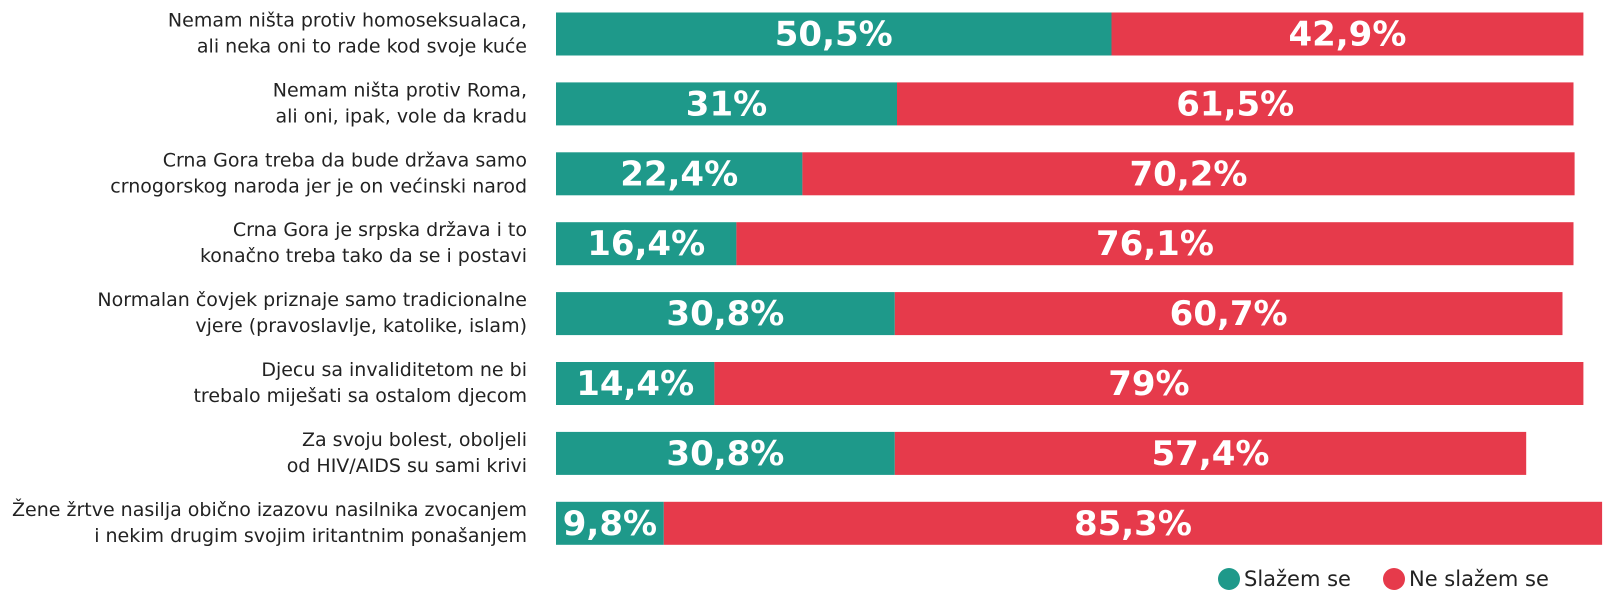 Image resolution: width=1617 pixels, height=608 pixels. I want to click on category-label: trebalo miješati sa ostalom djecom, so click(360, 396).